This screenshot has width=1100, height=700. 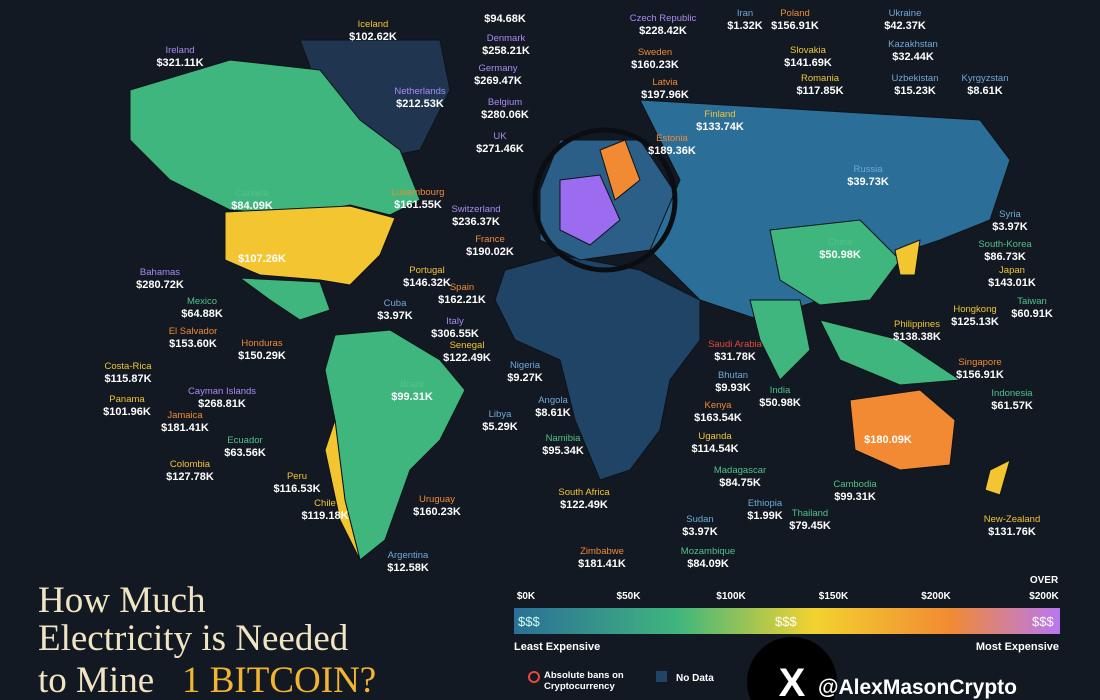 I want to click on country-name: Estonia, so click(x=672, y=138).